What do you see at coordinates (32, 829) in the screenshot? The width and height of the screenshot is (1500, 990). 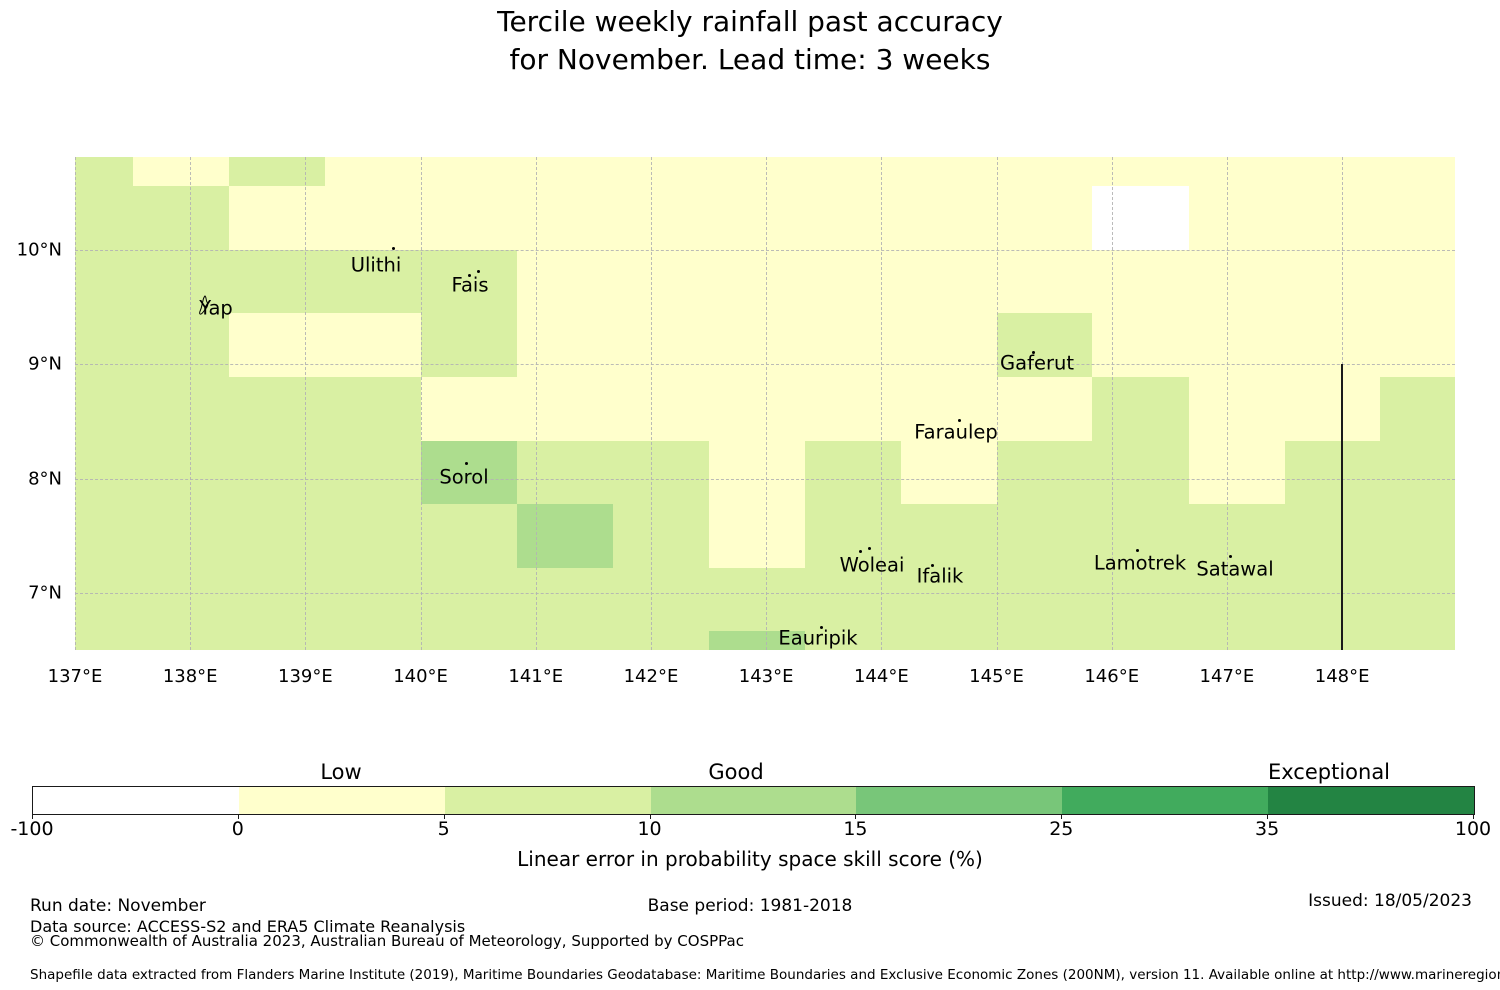 I see `colorbar-tick-label: -100` at bounding box center [32, 829].